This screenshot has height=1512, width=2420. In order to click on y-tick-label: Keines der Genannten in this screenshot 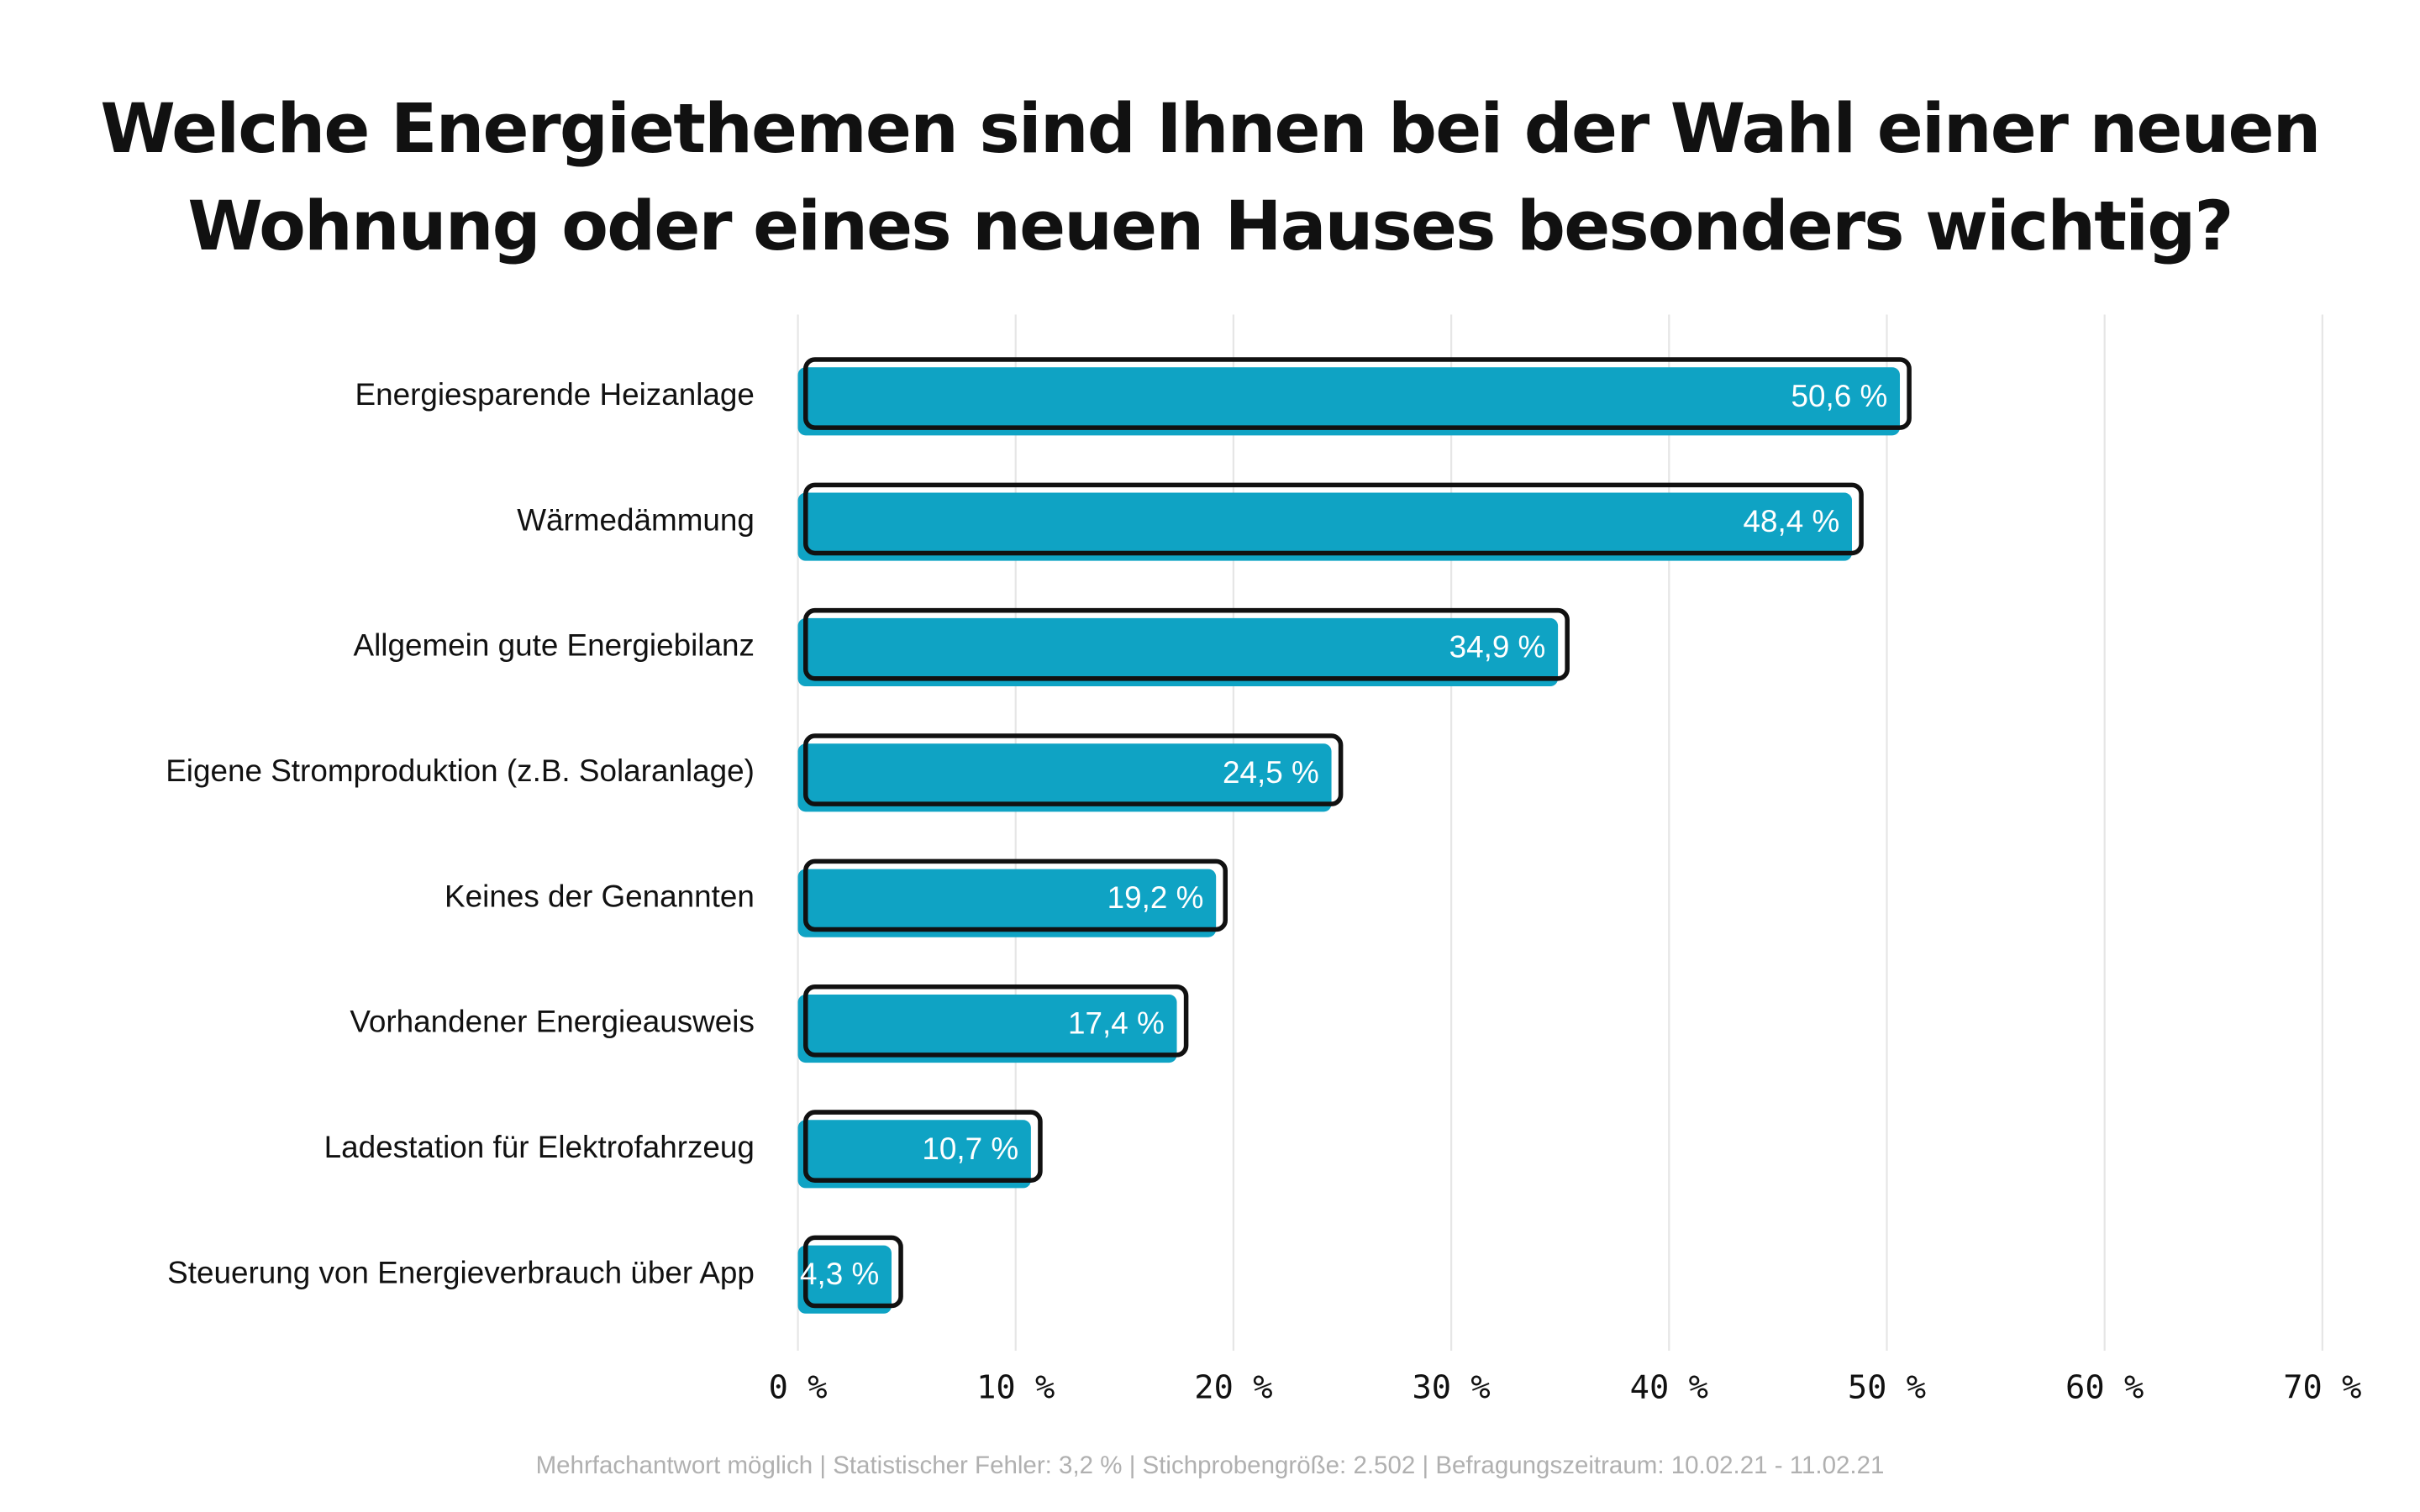, I will do `click(600, 896)`.